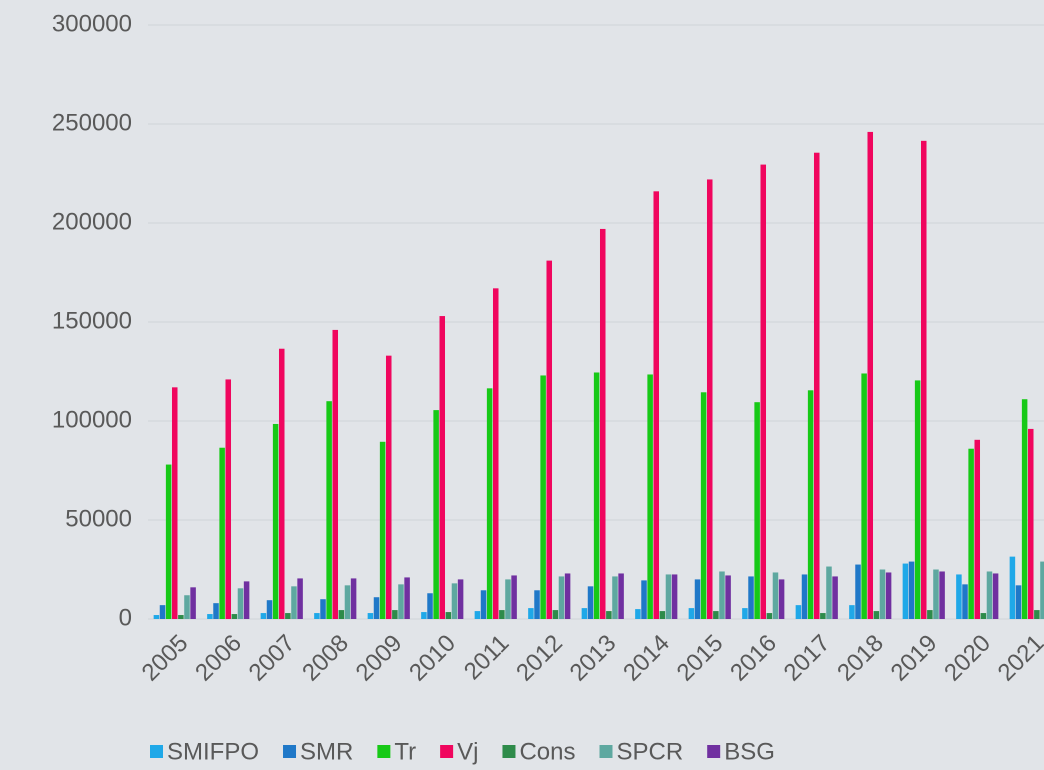  I want to click on x-tick-label: 2013, so click(593, 658).